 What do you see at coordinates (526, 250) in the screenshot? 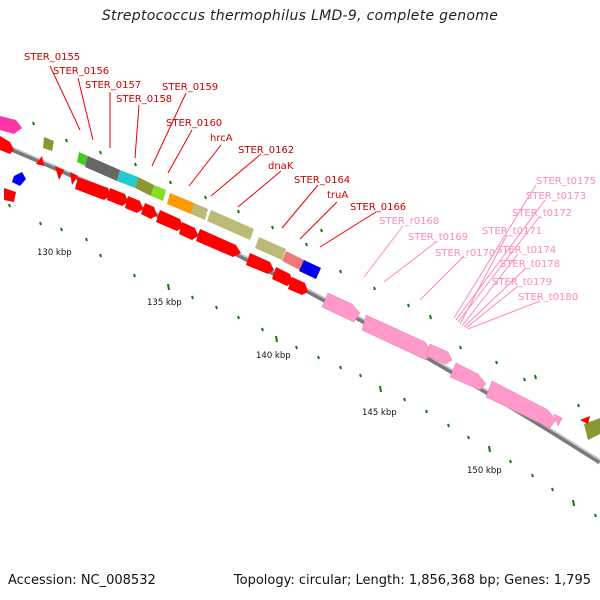
I see `gene-label: STER_t0174` at bounding box center [526, 250].